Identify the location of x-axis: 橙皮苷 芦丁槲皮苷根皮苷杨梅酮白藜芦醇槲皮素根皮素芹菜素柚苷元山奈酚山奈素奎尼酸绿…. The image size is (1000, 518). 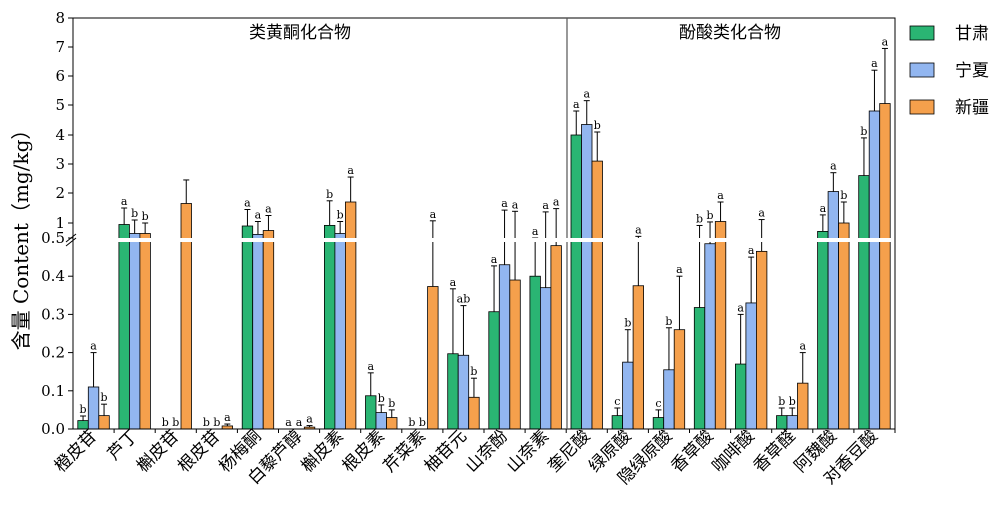
(473, 457).